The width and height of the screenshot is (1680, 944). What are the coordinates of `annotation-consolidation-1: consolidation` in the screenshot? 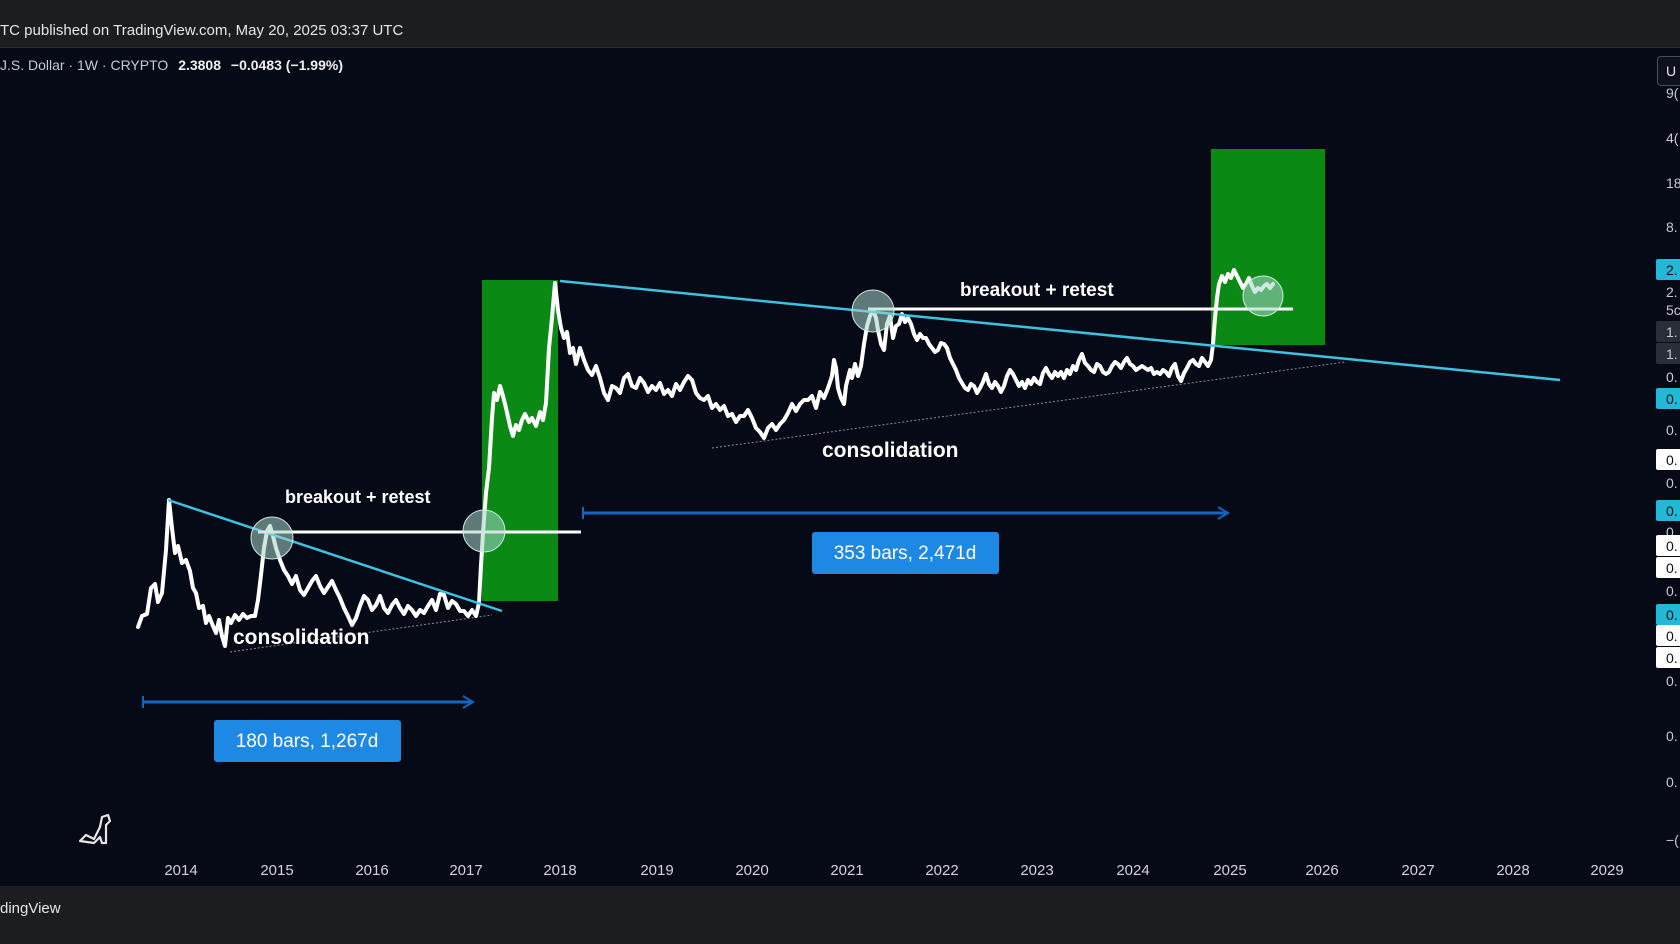 It's located at (301, 637).